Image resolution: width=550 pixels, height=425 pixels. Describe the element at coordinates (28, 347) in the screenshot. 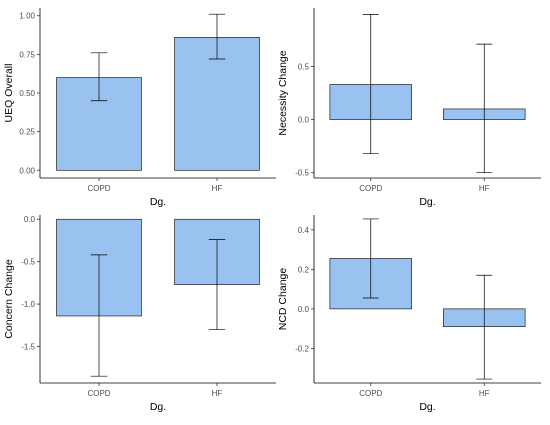

I see `y-tick-label: -1.5` at that location.